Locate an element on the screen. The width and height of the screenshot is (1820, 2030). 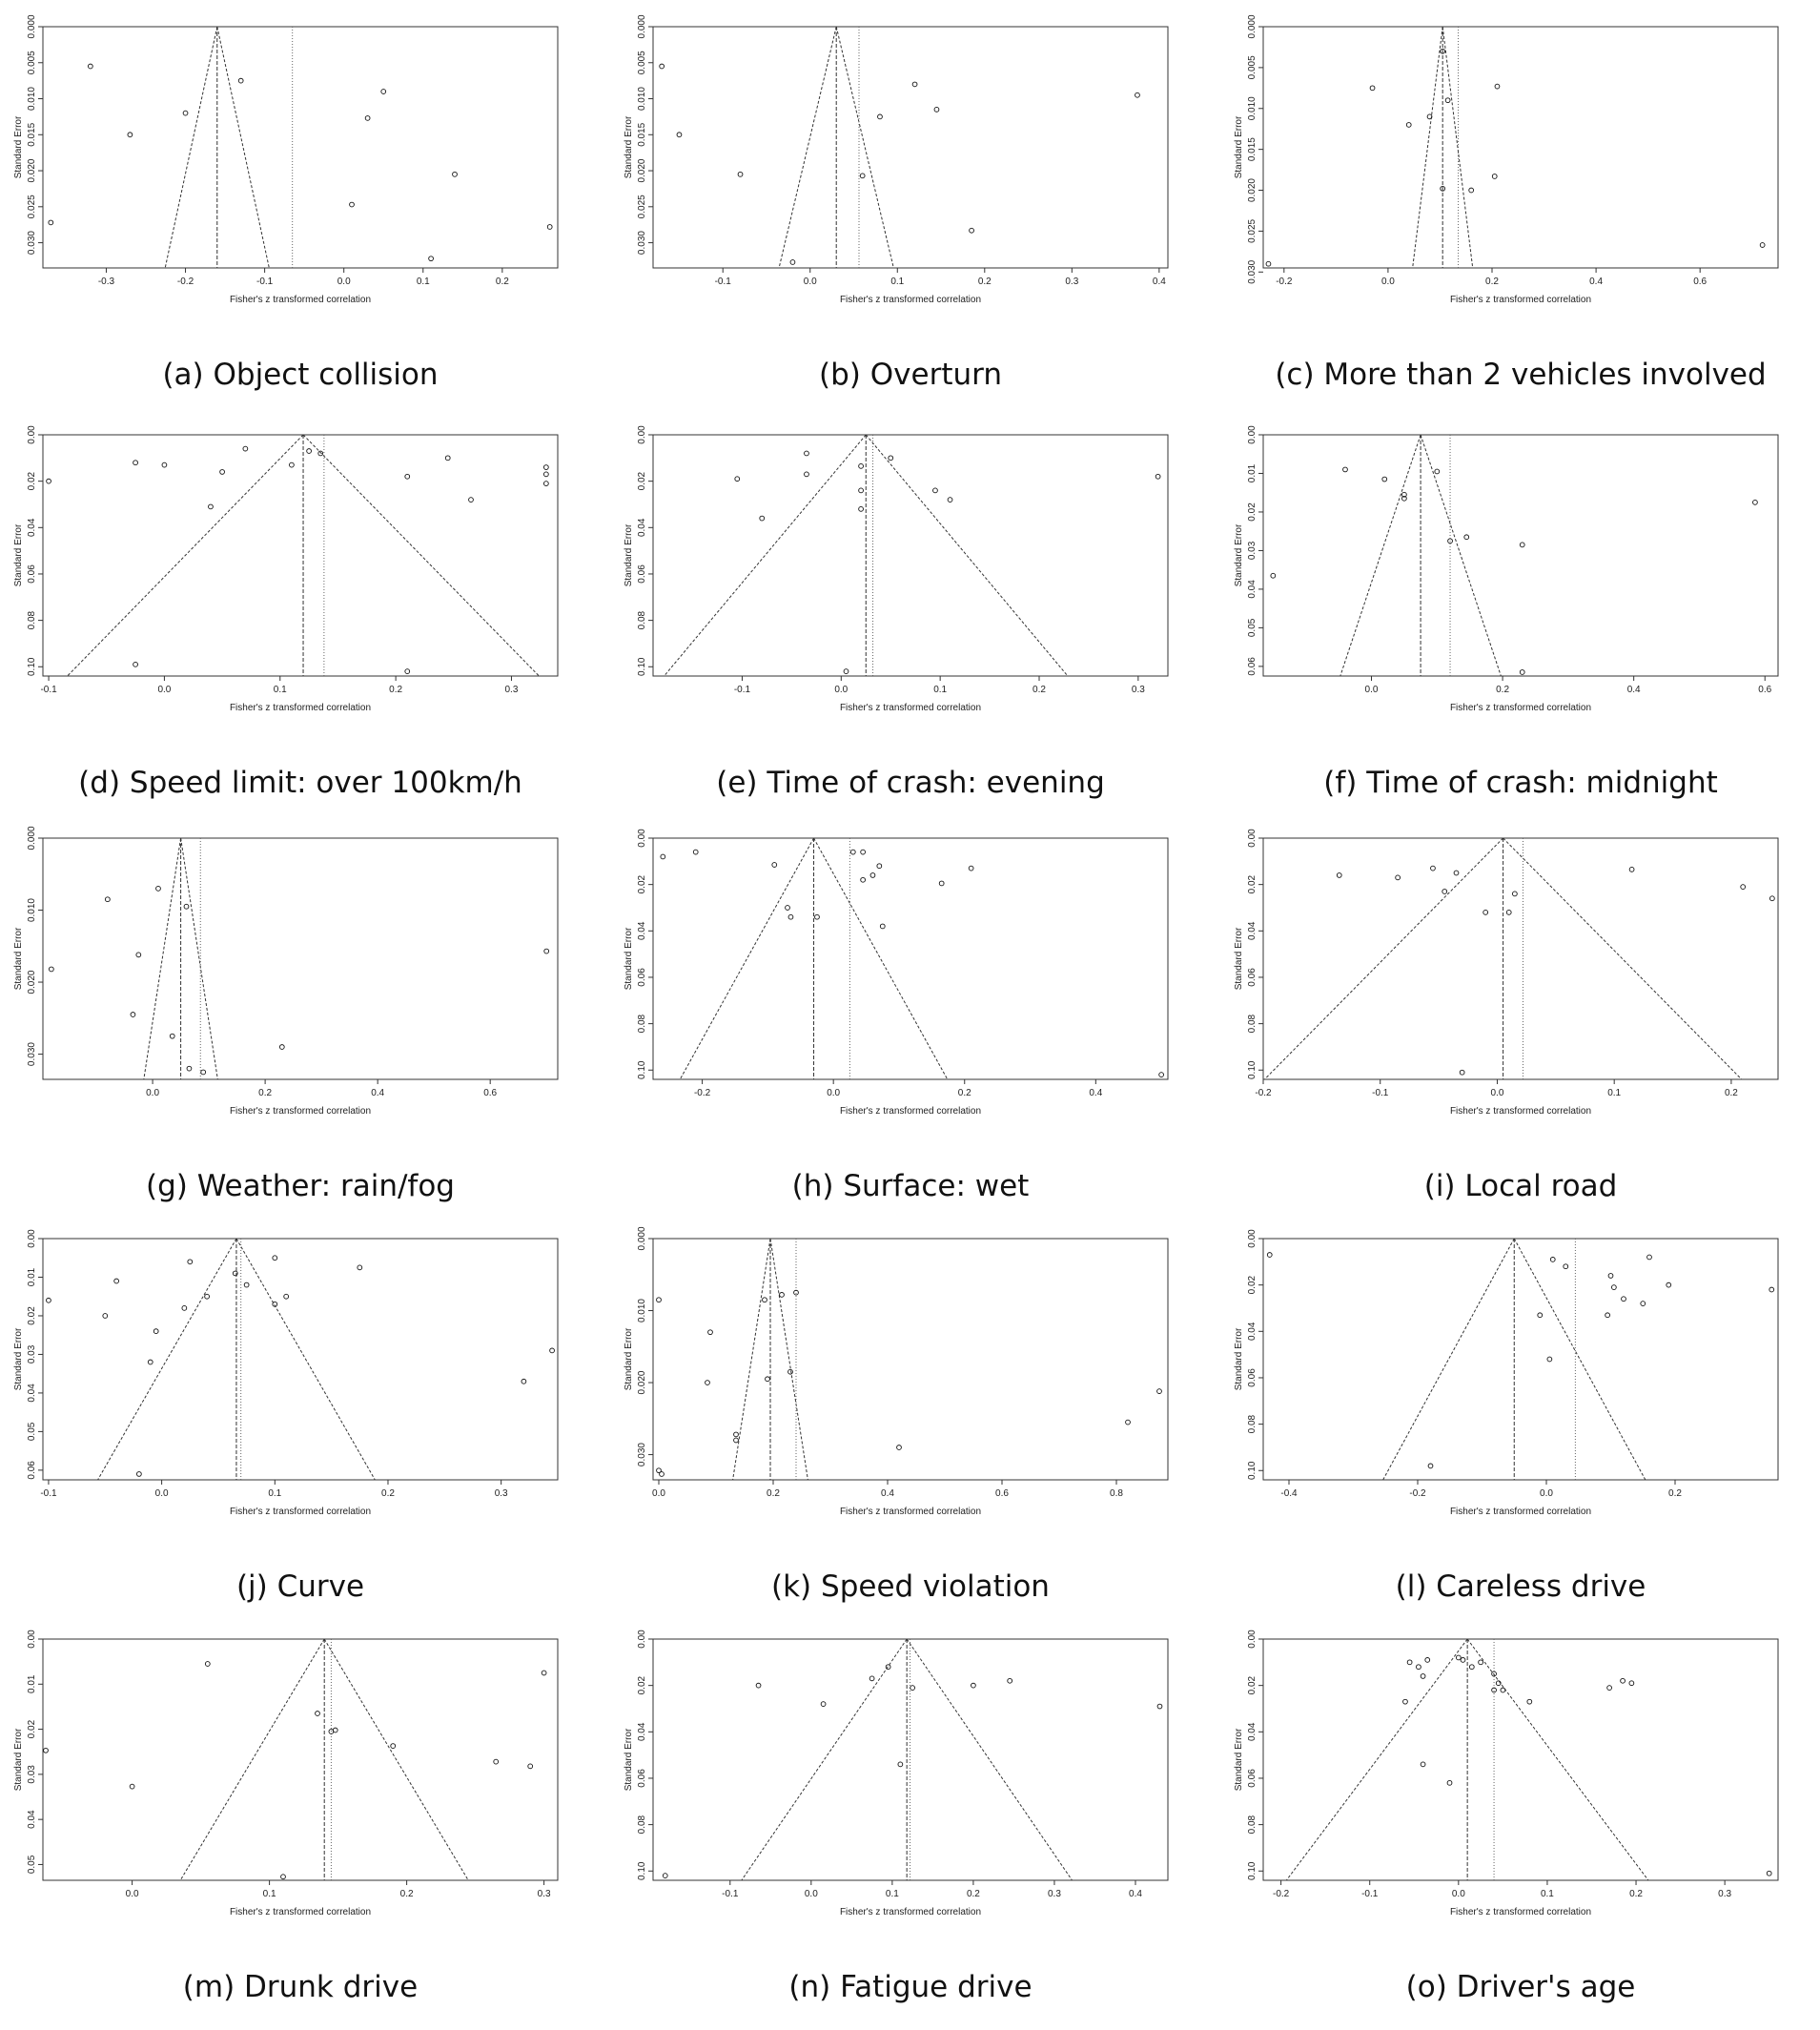
x-axis-label: Fisher's z transformed correlation is located at coordinates (300, 1512).